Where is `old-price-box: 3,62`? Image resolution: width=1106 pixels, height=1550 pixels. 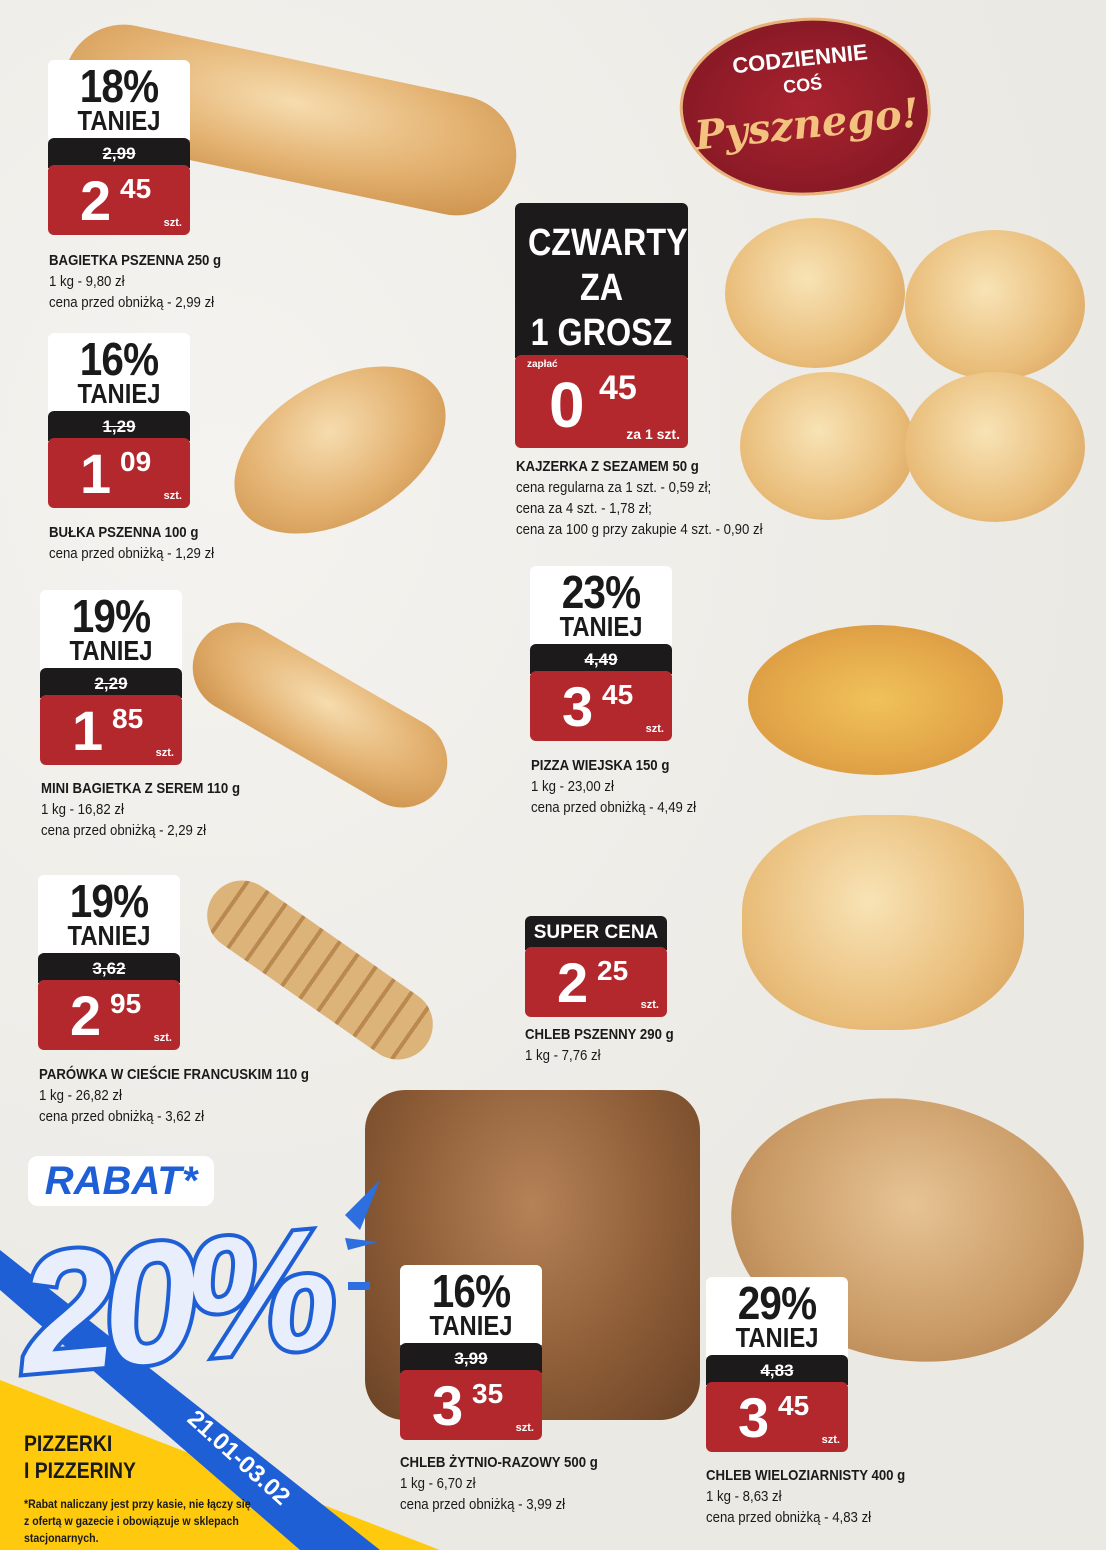
old-price-box: 3,62 is located at coordinates (109, 968).